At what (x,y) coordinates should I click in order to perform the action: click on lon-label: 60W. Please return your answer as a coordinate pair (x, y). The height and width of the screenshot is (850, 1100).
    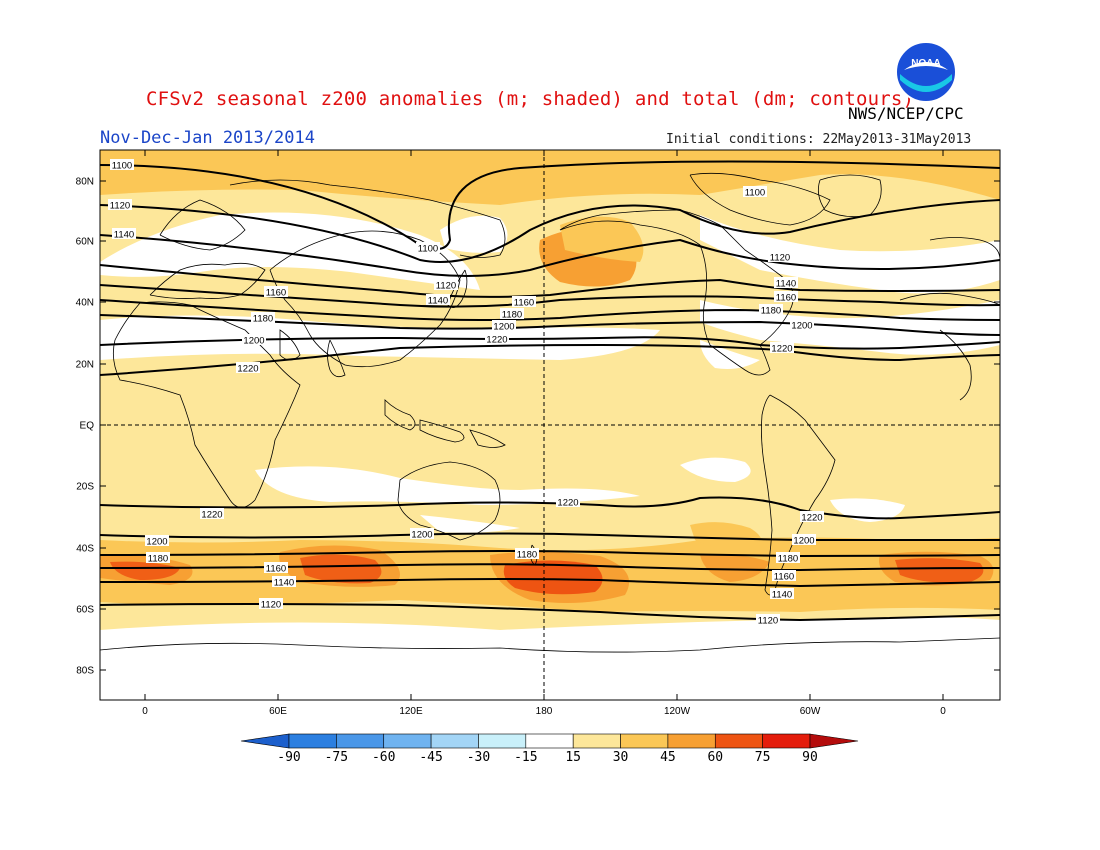
    Looking at the image, I should click on (810, 711).